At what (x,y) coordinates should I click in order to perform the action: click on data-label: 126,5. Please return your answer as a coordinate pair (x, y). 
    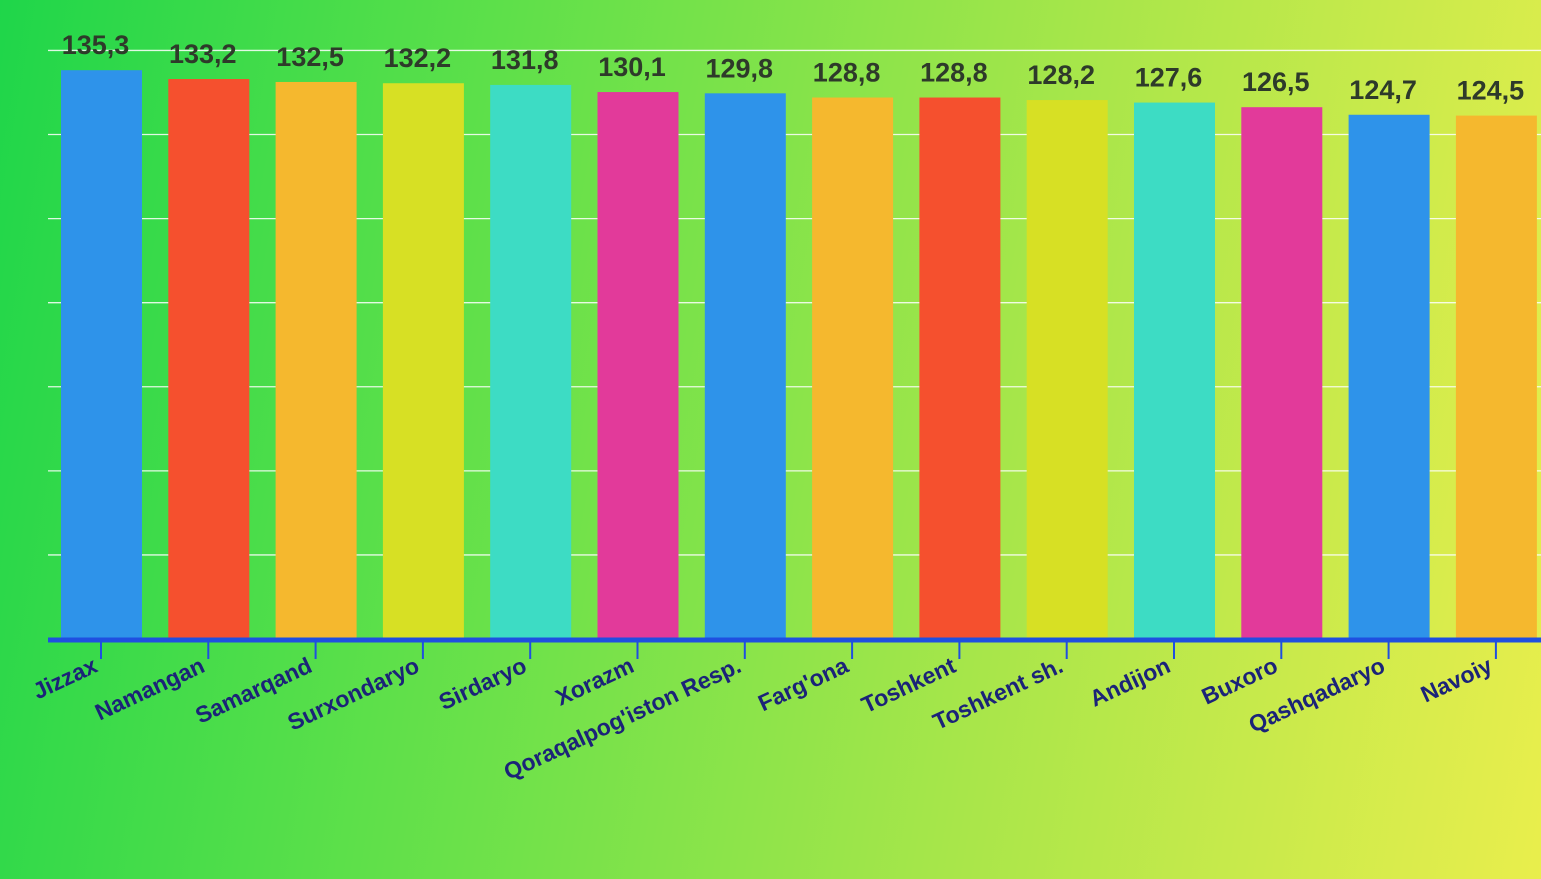
    Looking at the image, I should click on (1276, 82).